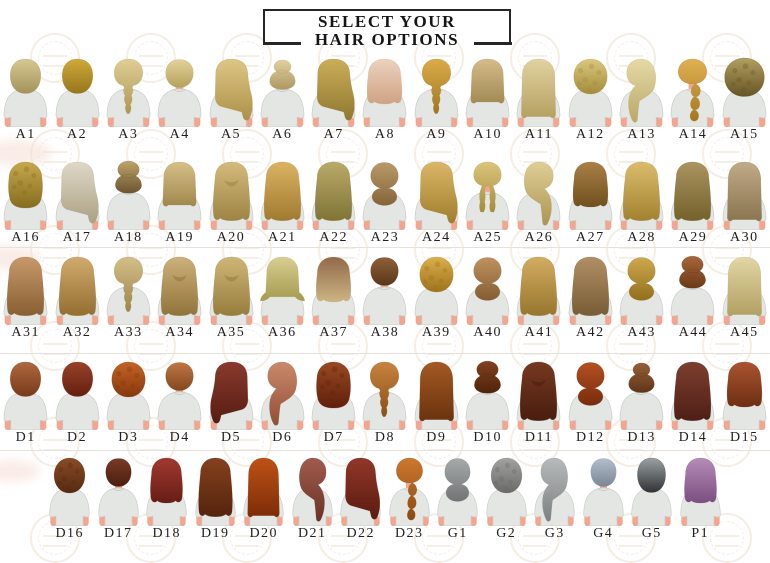 This screenshot has width=770, height=563. What do you see at coordinates (76, 99) in the screenshot?
I see `hair-option-a2: A2` at bounding box center [76, 99].